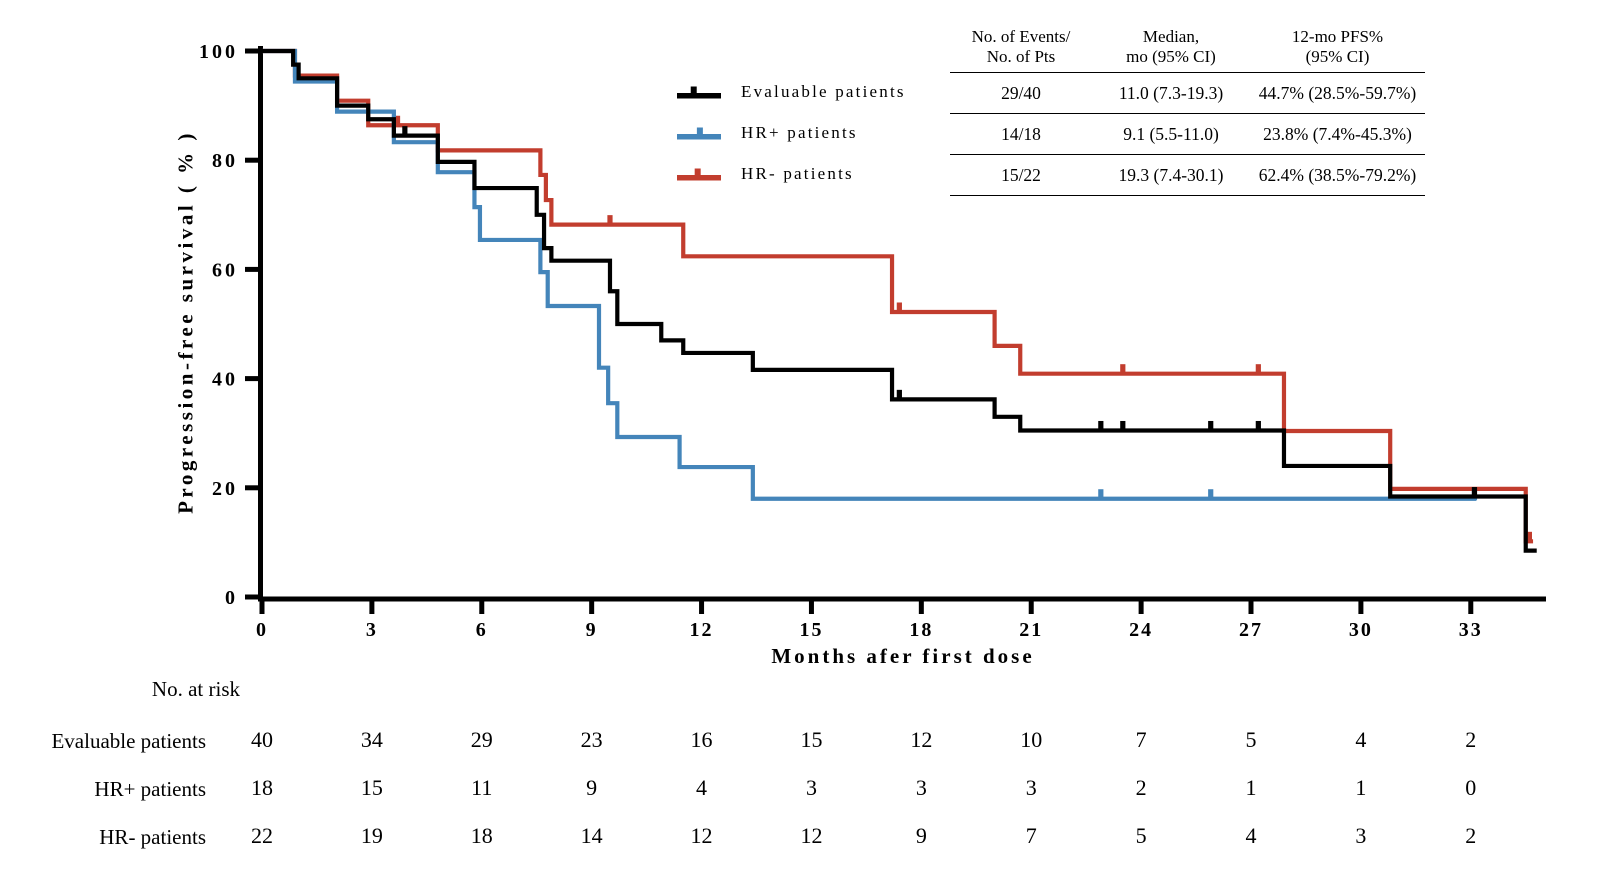 This screenshot has height=888, width=1618. I want to click on stats-cell: 23.8% (7.4%-45.3%), so click(1337, 134).